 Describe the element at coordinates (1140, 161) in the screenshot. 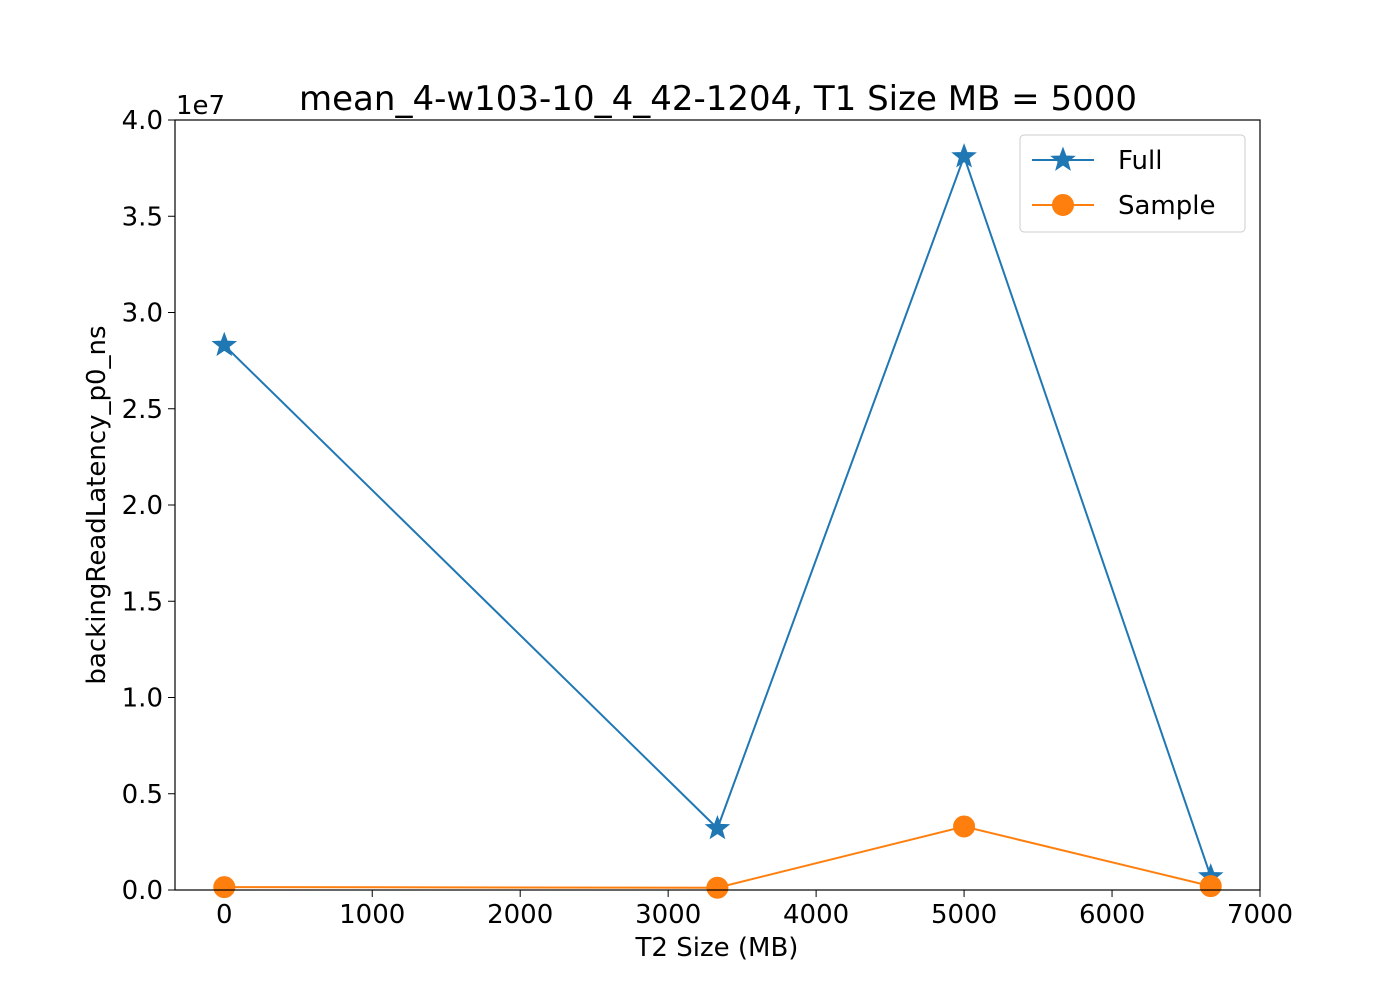

I see `legend-label-full: Full` at that location.